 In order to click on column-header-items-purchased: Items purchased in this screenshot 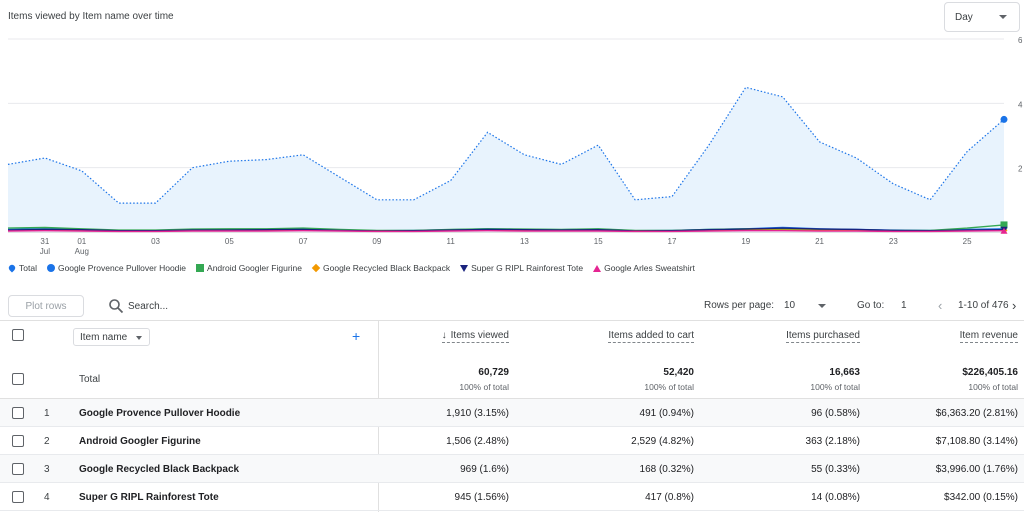, I will do `click(823, 336)`.